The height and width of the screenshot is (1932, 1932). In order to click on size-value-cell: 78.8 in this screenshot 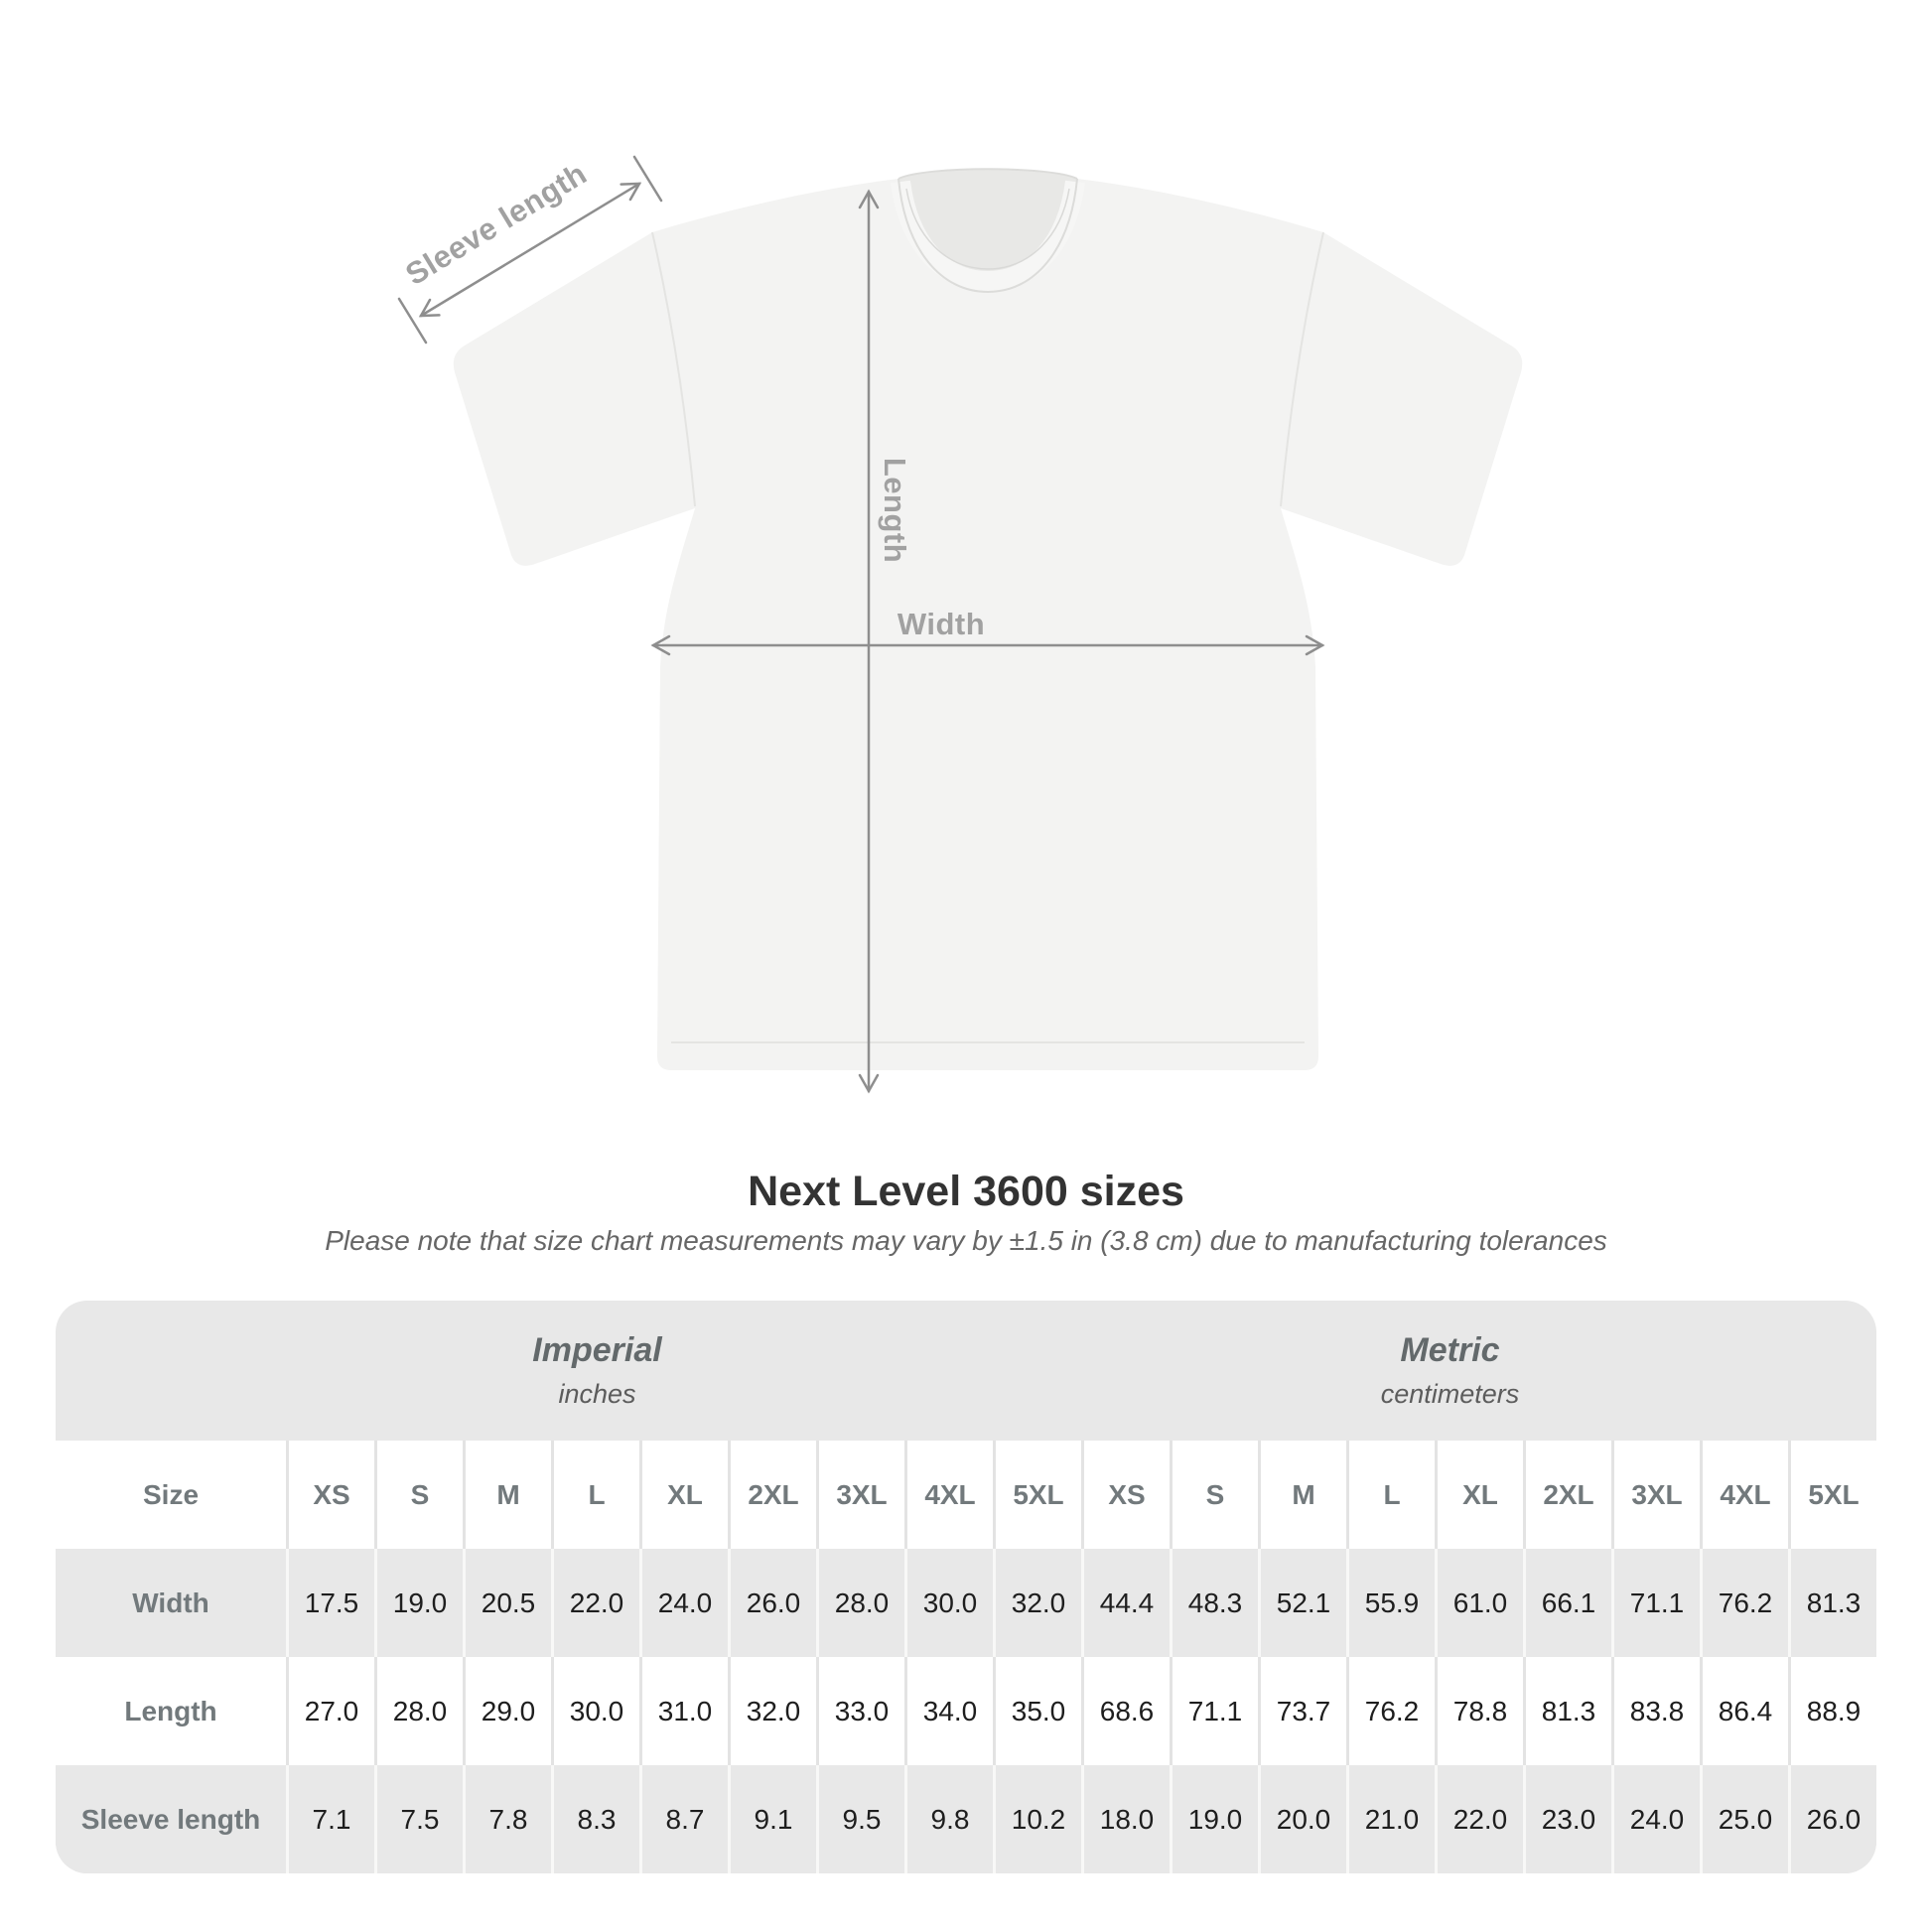, I will do `click(1479, 1711)`.